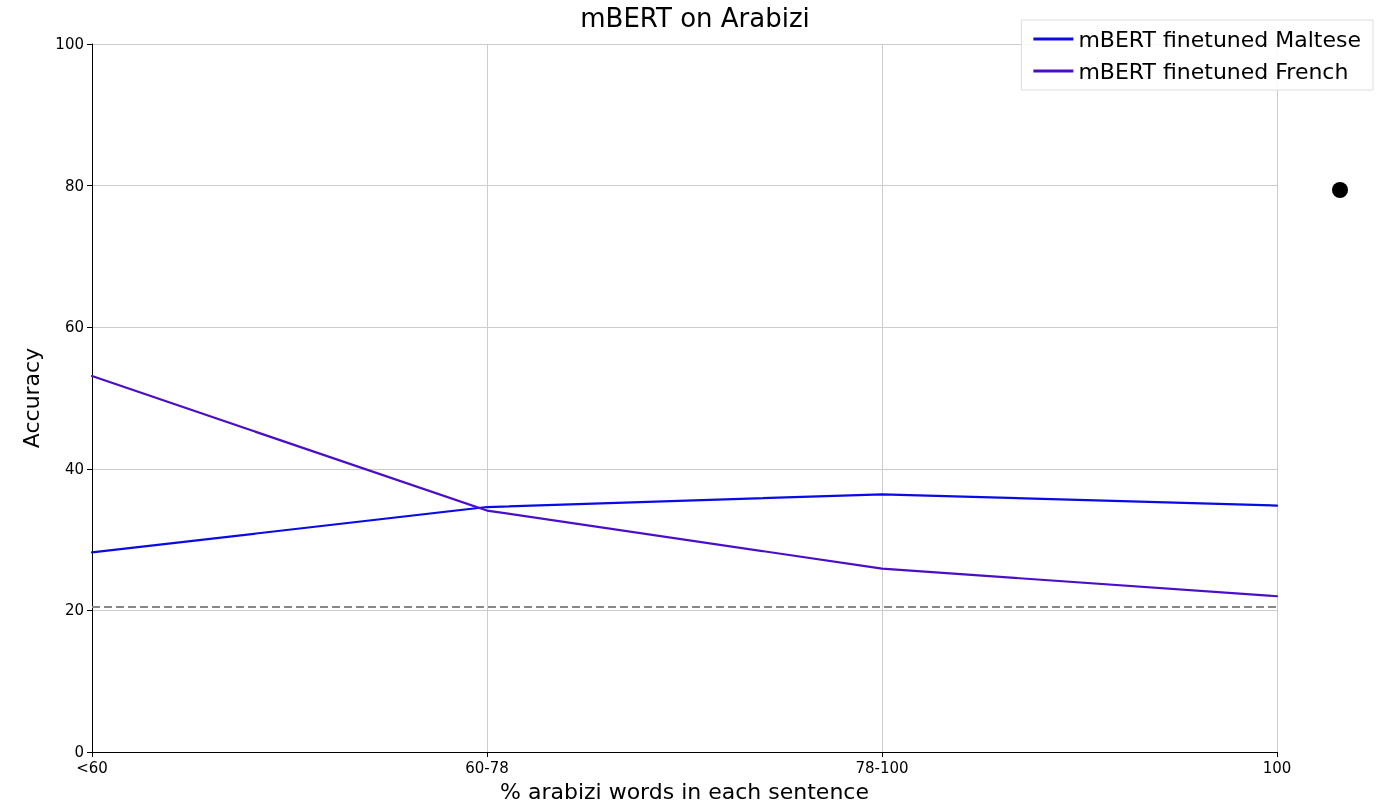  Describe the element at coordinates (74, 610) in the screenshot. I see `y-tick-label: 20` at that location.